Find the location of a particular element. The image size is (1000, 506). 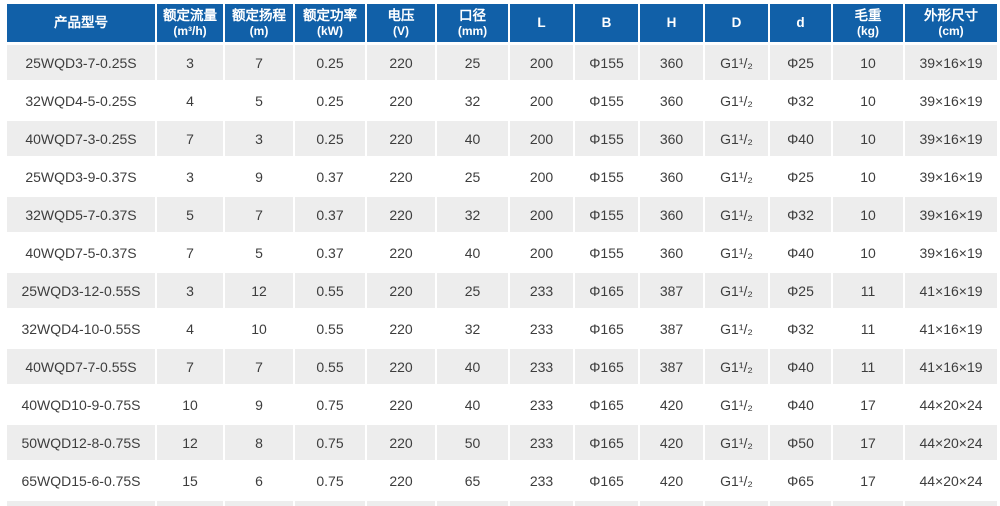

column-header-label: L is located at coordinates (541, 22).